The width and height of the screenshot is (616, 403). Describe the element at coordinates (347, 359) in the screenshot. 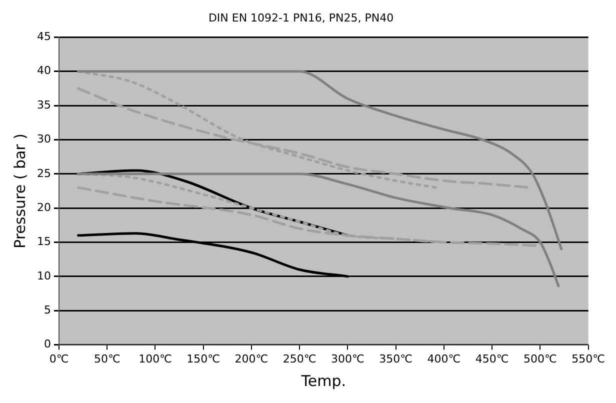

I see `x-tick-label: 300℃` at that location.